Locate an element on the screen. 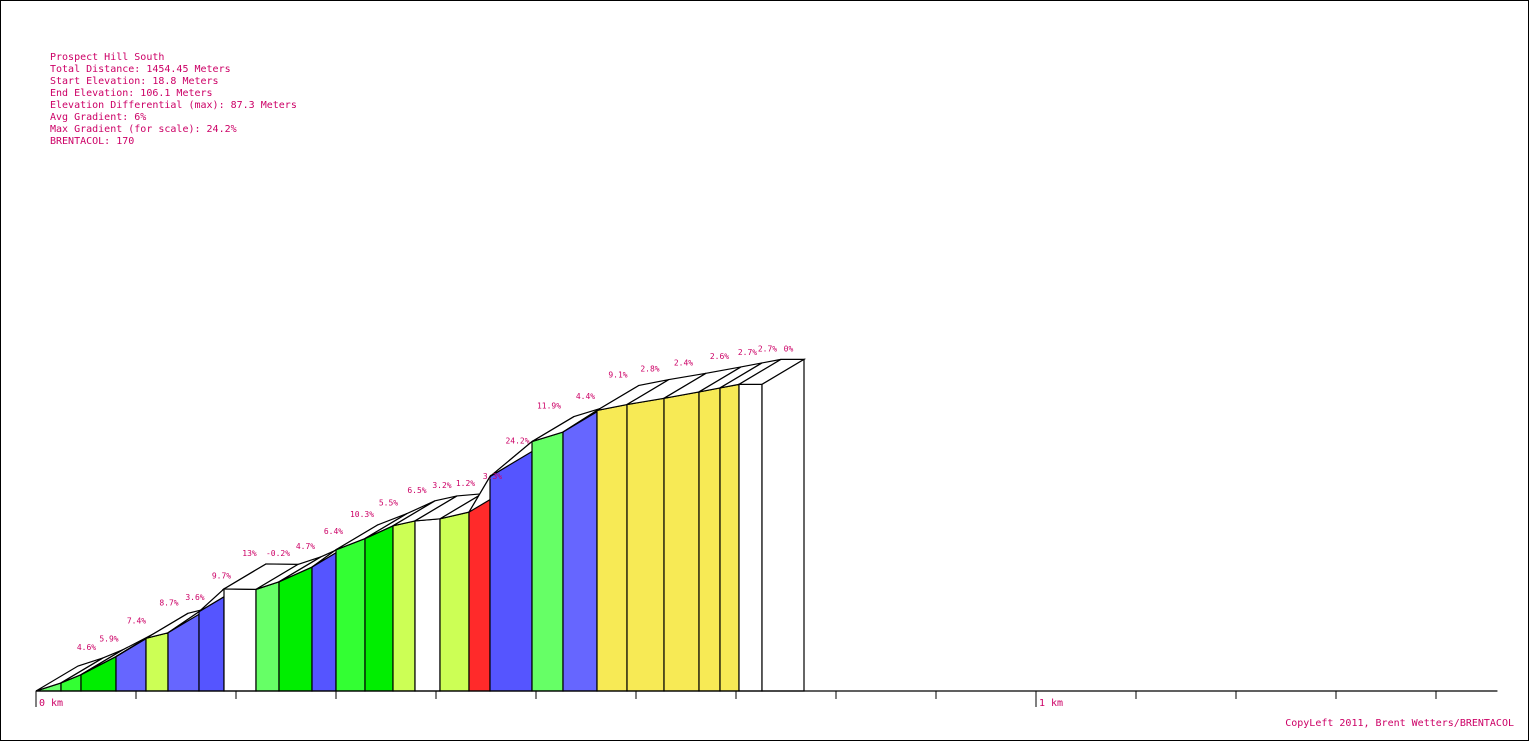  gradient-label-23: 2.6% is located at coordinates (719, 356).